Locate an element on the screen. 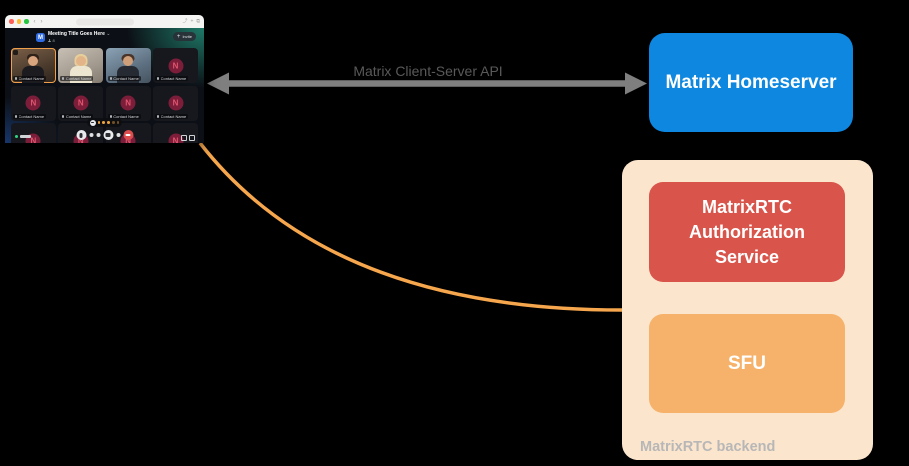 The height and width of the screenshot is (466, 909). tab-overview-icon: ⧉ is located at coordinates (198, 21).